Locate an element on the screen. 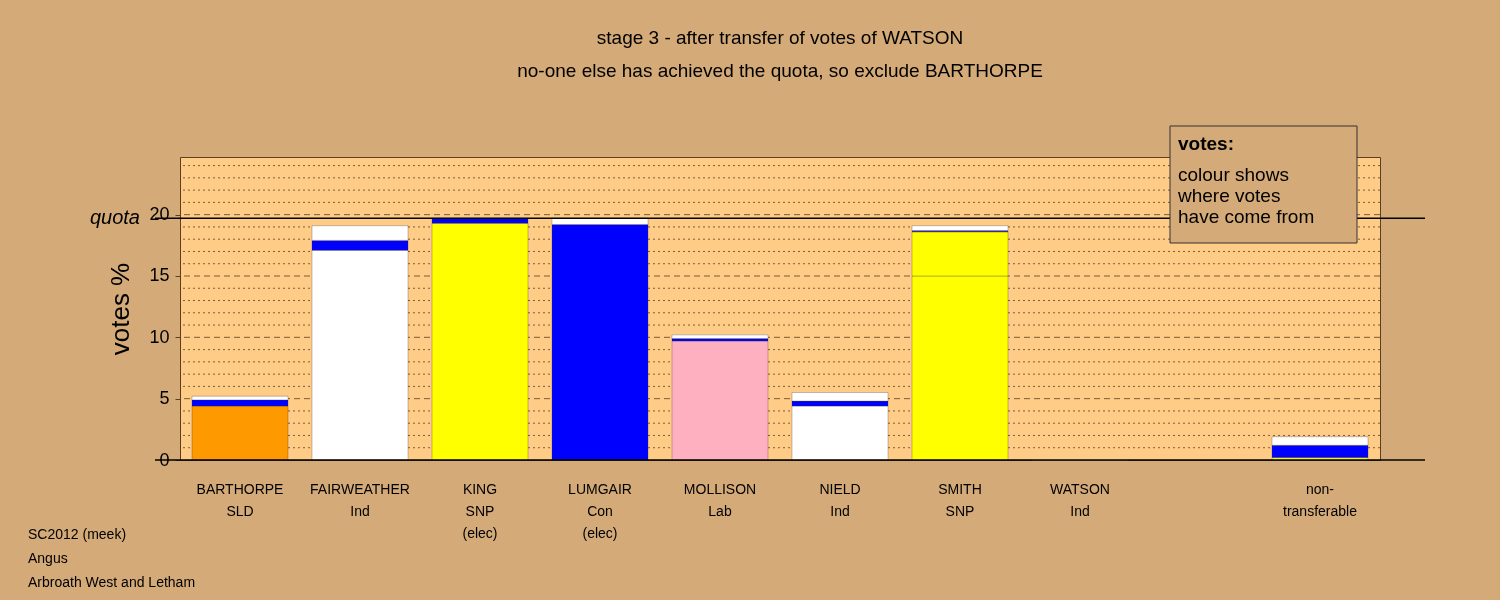 The image size is (1500, 600). x-tick-label: BARTHORPE SLD is located at coordinates (240, 499).